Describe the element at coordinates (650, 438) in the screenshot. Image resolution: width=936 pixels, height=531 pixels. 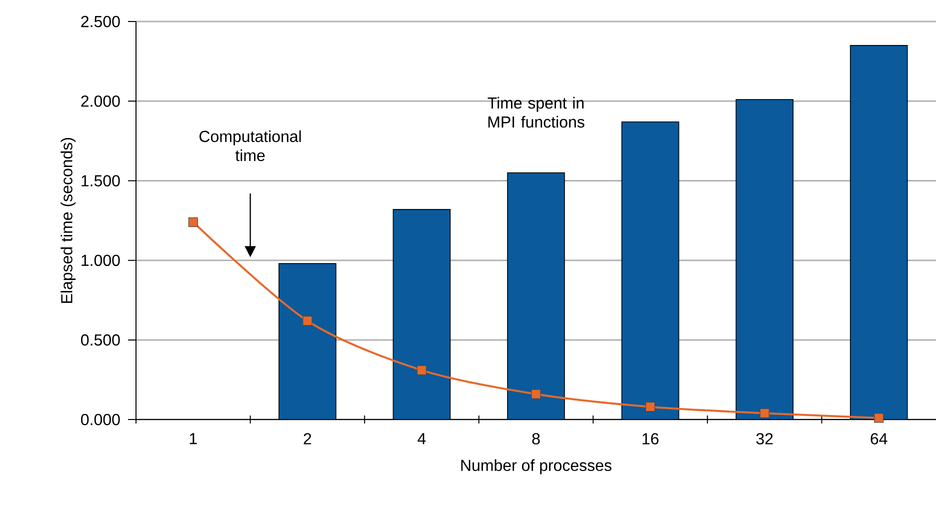
I see `x-tick-label: 16` at that location.